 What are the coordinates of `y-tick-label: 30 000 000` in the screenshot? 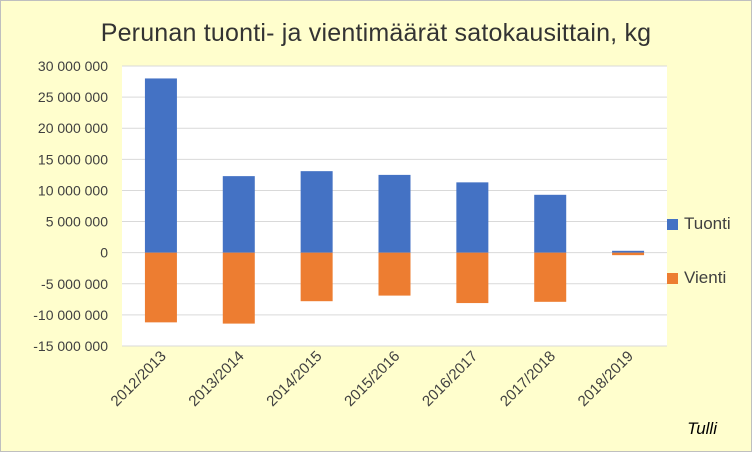 It's located at (73, 66).